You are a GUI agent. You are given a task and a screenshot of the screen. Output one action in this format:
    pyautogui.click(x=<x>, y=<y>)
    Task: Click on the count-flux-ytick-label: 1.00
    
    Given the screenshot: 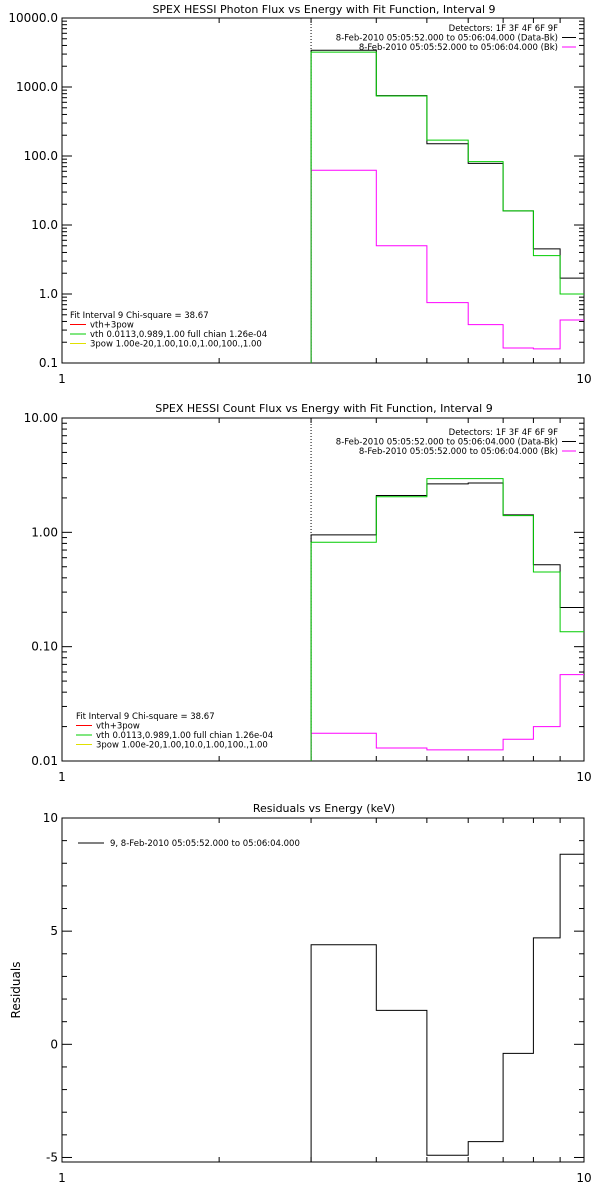 What is the action you would take?
    pyautogui.click(x=44, y=532)
    